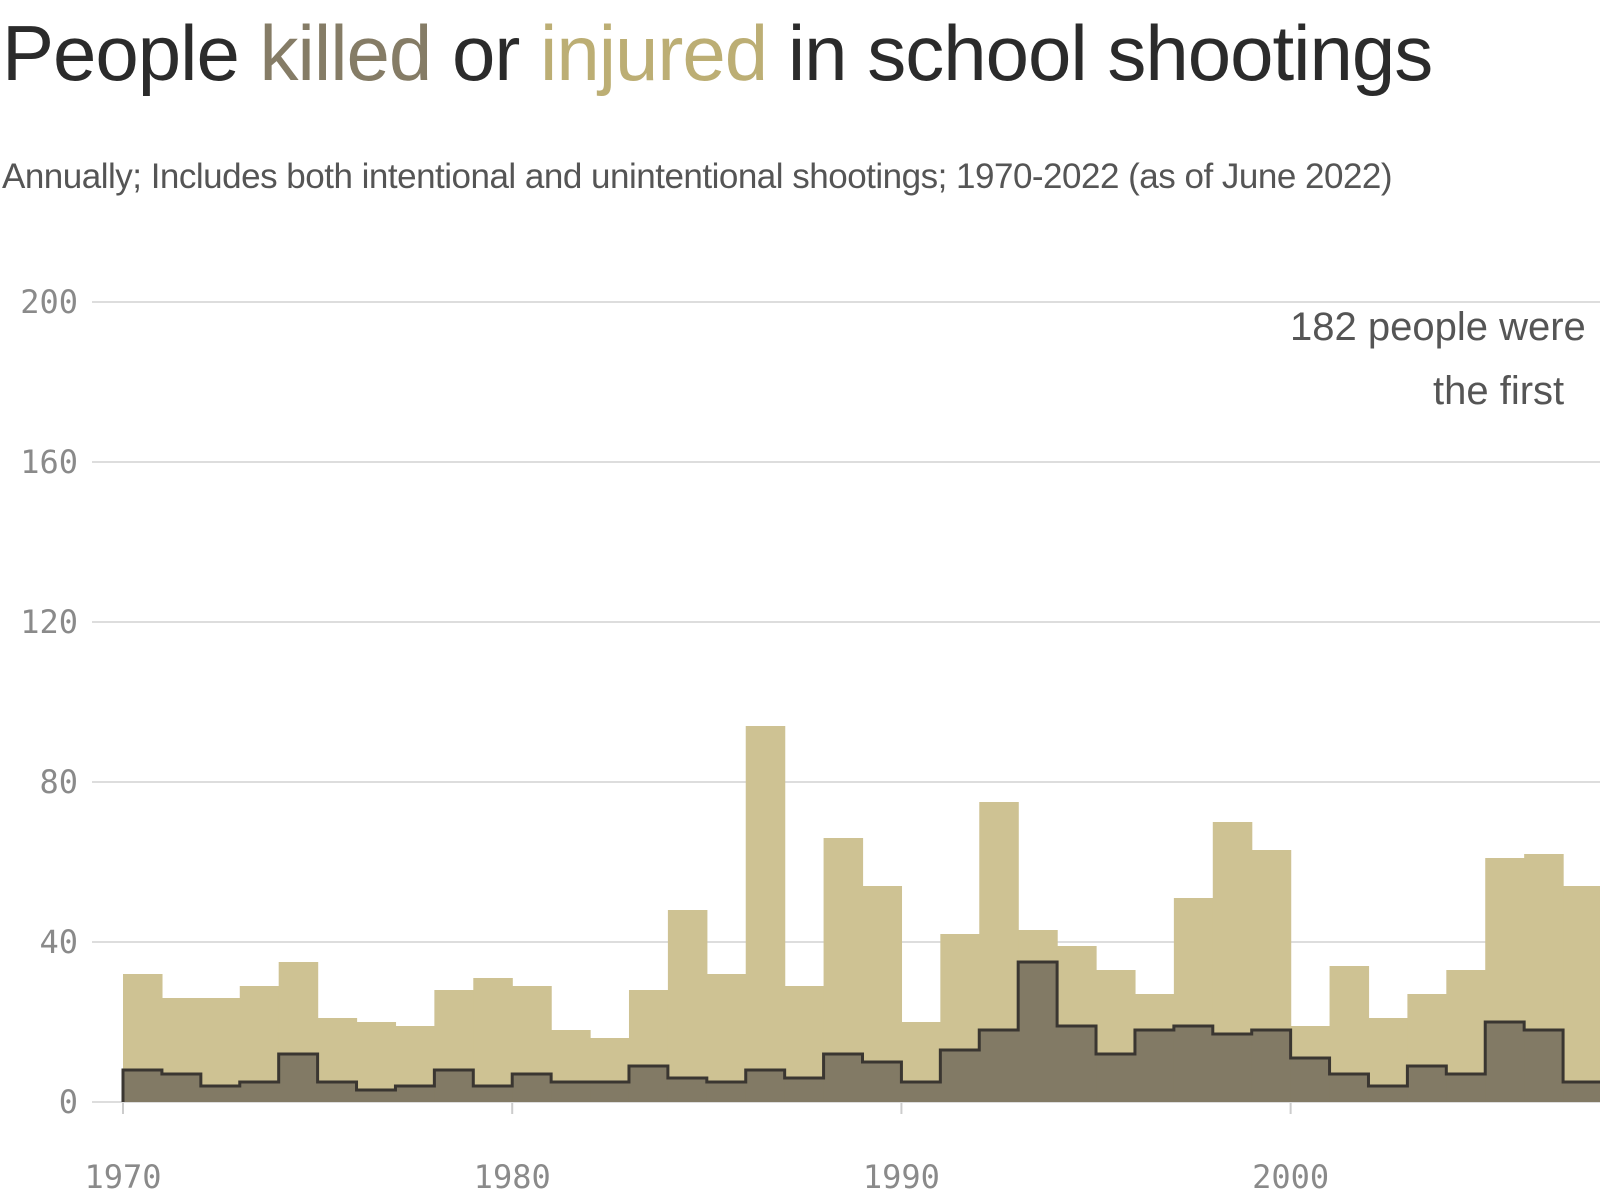 The image size is (1600, 1200). What do you see at coordinates (1581, 994) in the screenshot?
I see `bar-killed-or-injured-2007` at bounding box center [1581, 994].